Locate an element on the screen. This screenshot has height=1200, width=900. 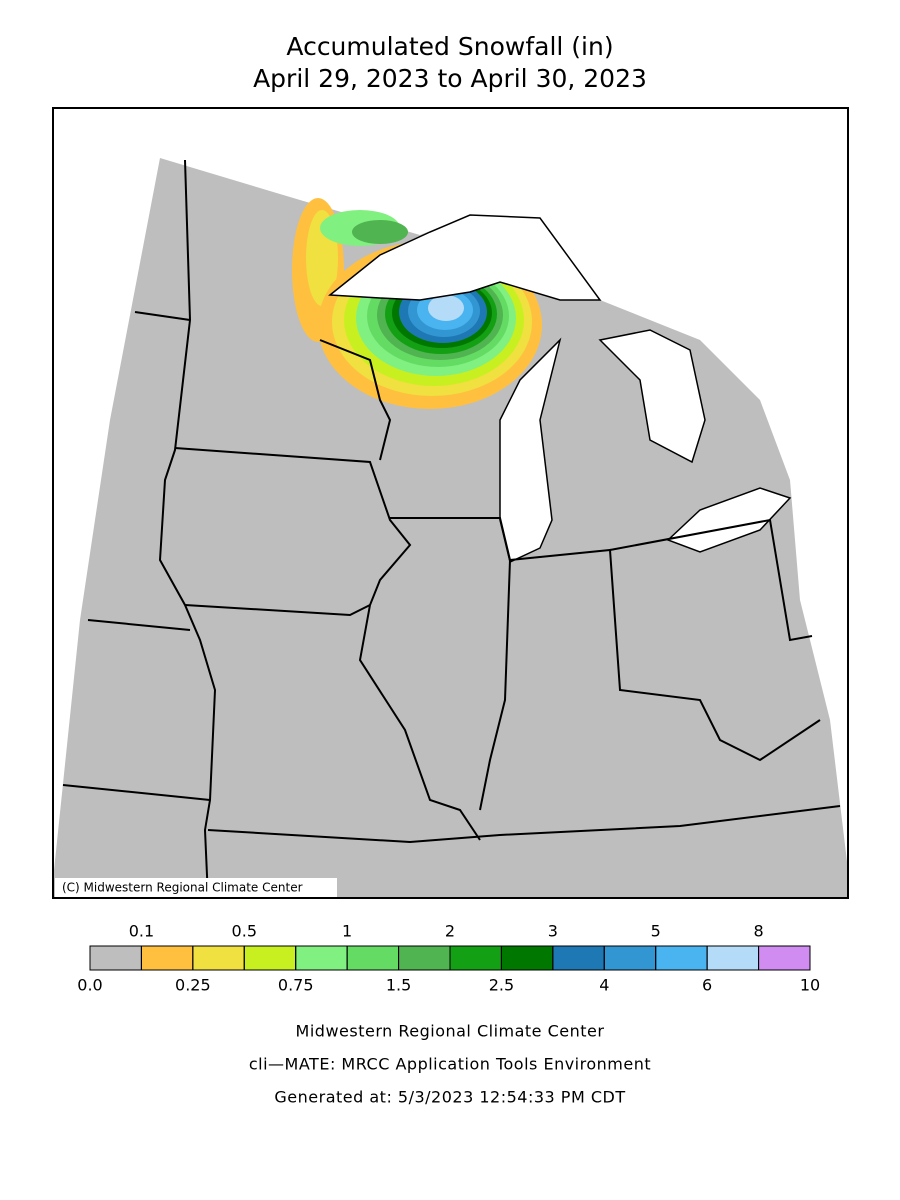
colorbar-label: 8 is located at coordinates (758, 931).